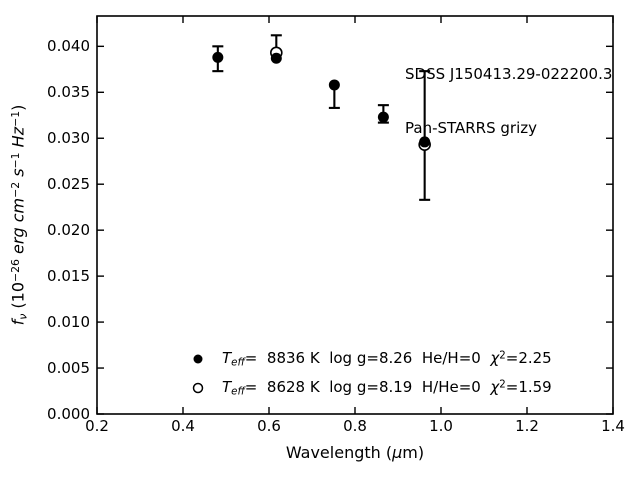 The image size is (640, 480). What do you see at coordinates (397, 452) in the screenshot?
I see `label-fragment: μ` at bounding box center [397, 452].